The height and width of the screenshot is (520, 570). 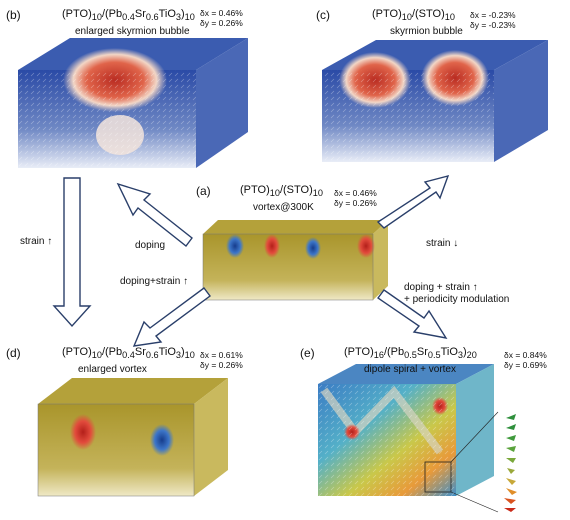 I want to click on panel-e-strain-x: δx = 0.84%, so click(x=525, y=355).